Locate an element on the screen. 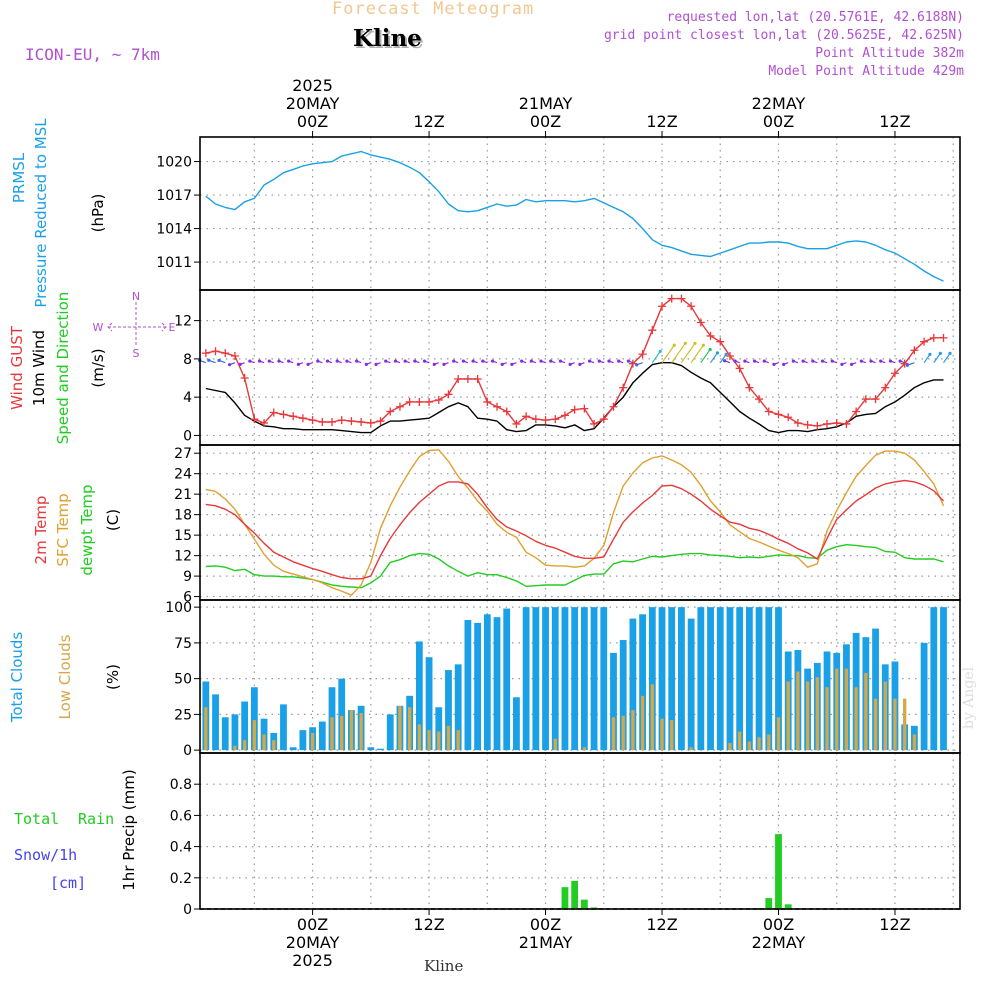 This screenshot has width=1000, height=1000. wind-grid: 0 4 8 12 is located at coordinates (567, 367).